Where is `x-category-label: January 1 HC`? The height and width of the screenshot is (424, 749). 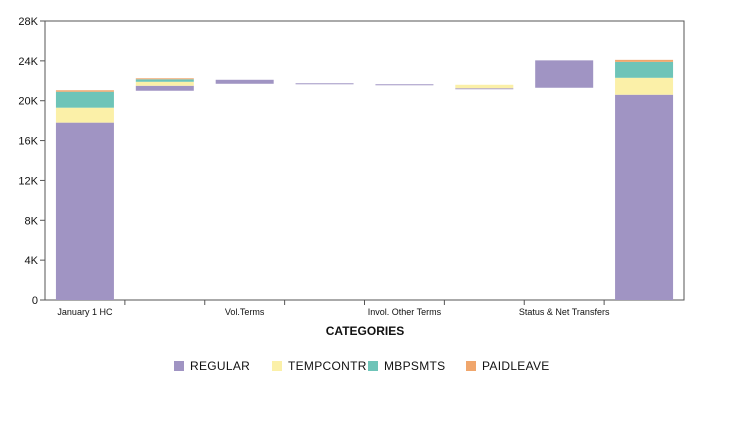
x-category-label: January 1 HC is located at coordinates (85, 312).